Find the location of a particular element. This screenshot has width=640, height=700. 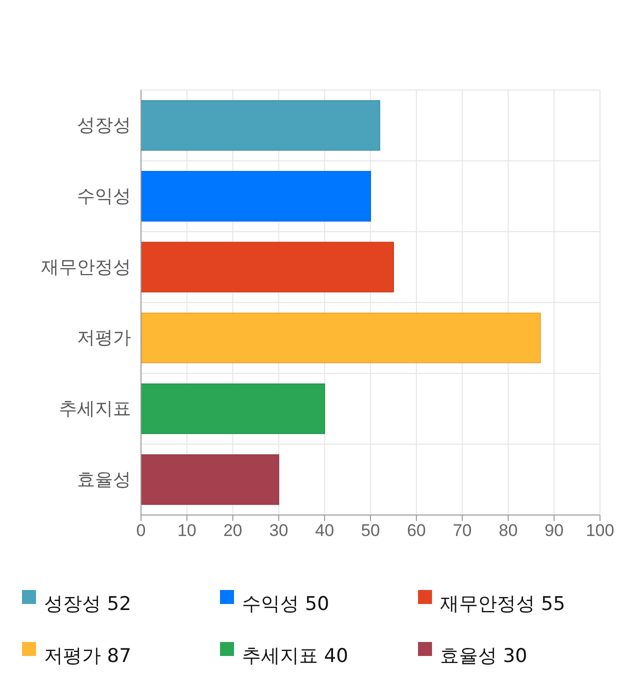

legend-label: 저평가 87 is located at coordinates (88, 656).